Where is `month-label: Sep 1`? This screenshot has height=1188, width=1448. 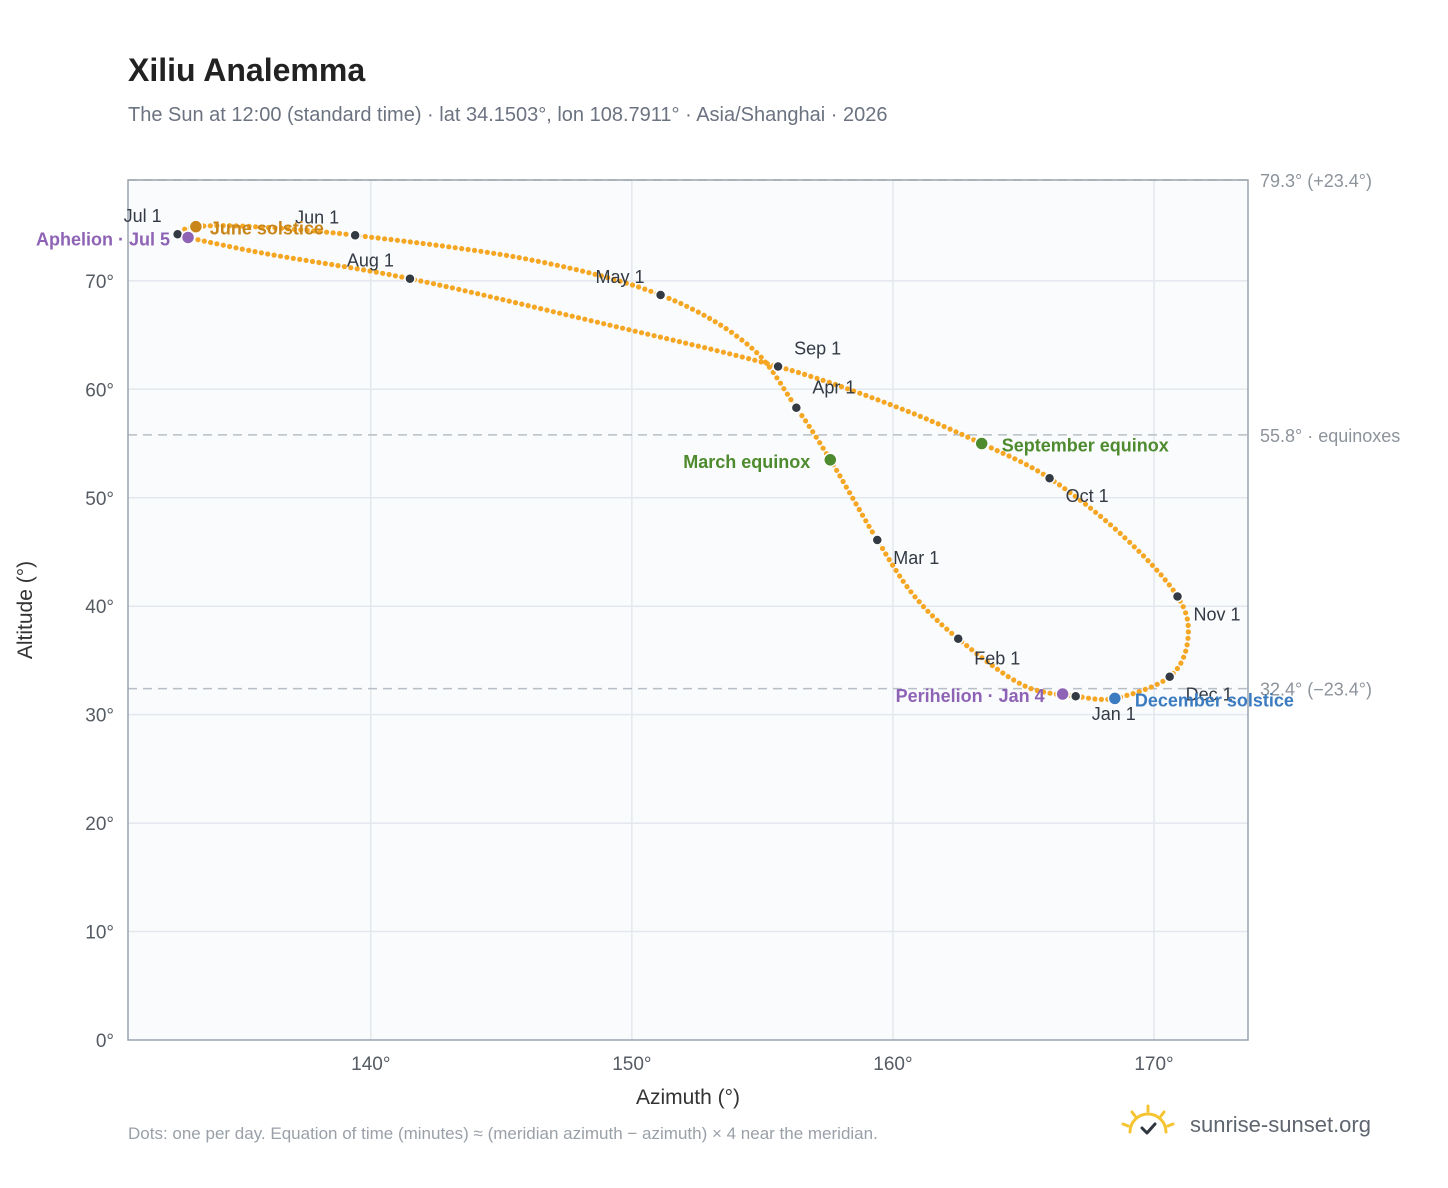 month-label: Sep 1 is located at coordinates (817, 349).